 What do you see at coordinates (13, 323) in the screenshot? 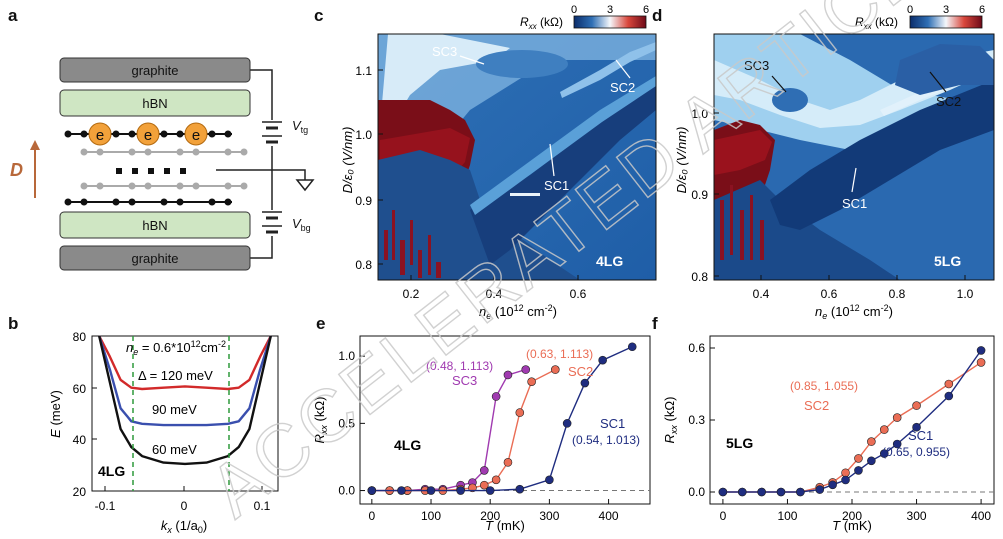
I see `panel-letter-b: b` at bounding box center [13, 323].